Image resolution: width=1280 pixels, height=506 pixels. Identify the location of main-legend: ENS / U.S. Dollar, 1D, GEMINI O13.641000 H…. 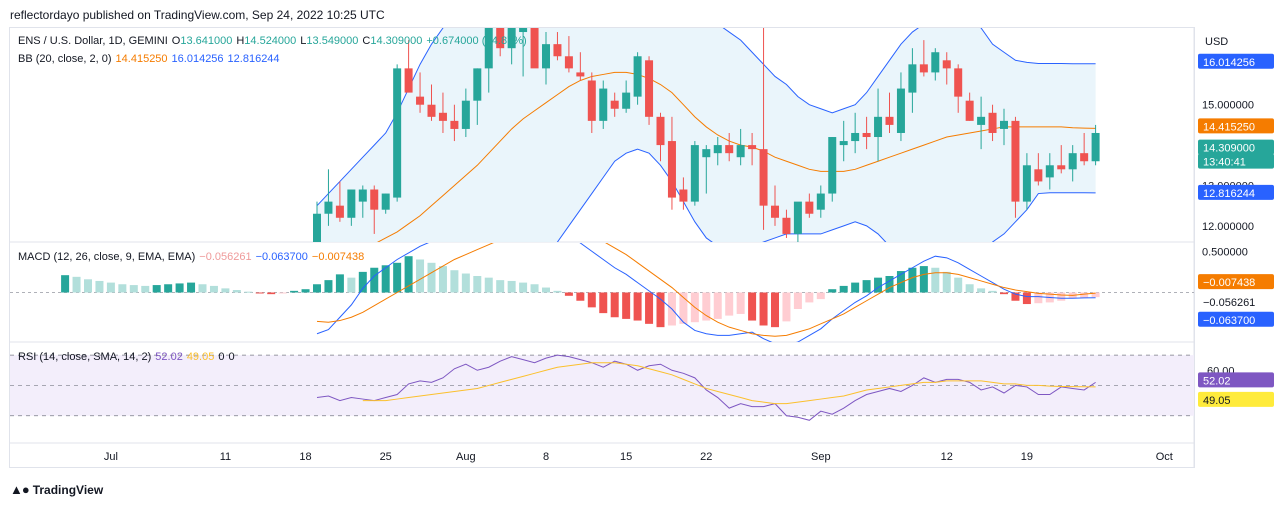
(274, 41).